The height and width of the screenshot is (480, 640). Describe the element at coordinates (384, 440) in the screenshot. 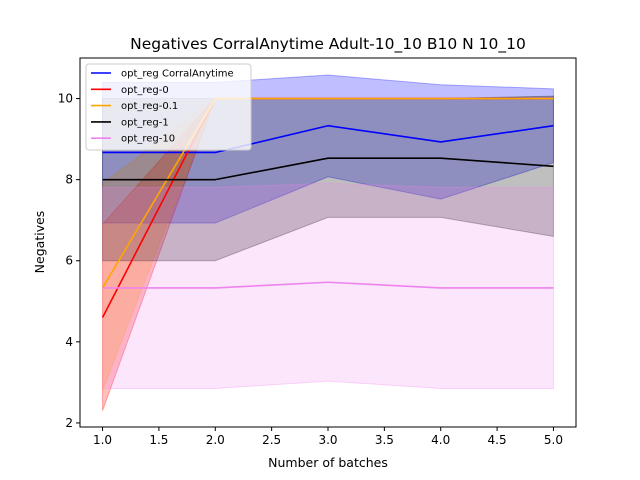

I see `x-tick-label: 3.5` at that location.